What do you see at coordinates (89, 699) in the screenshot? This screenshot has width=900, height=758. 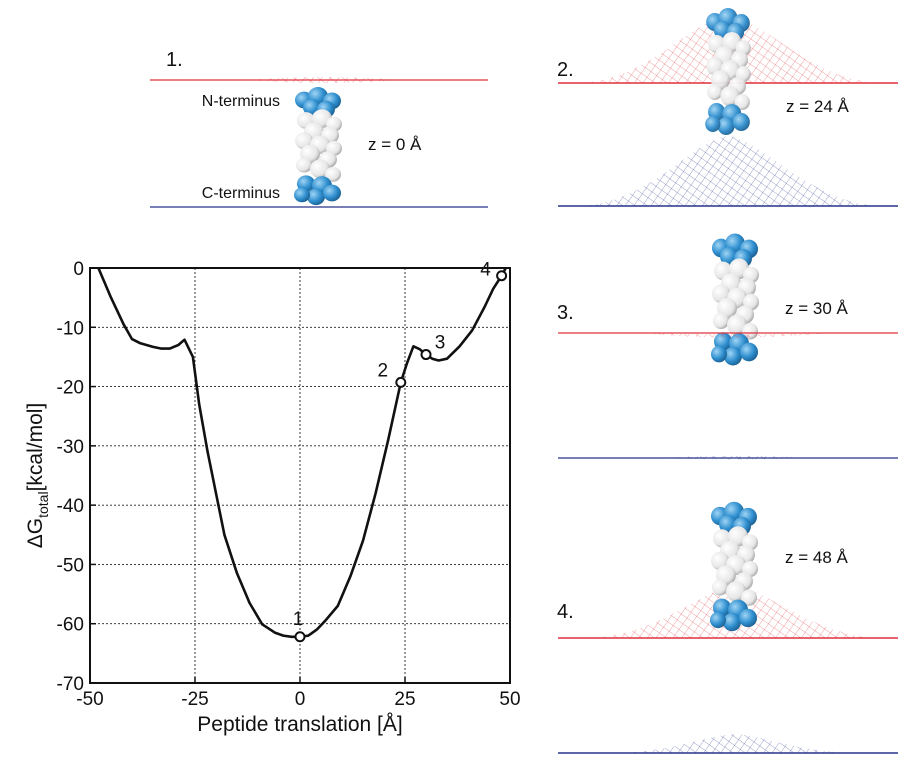 I see `x-tick-label: -50` at bounding box center [89, 699].